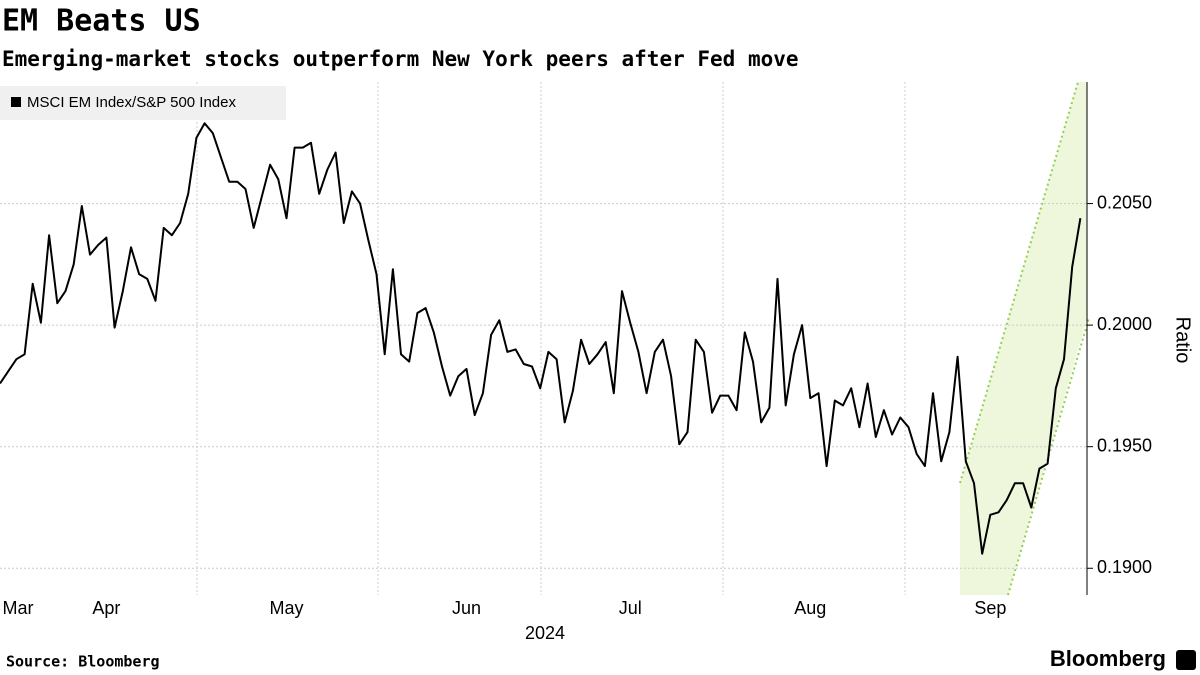 The height and width of the screenshot is (675, 1200). I want to click on chart-title: EM Beats US, so click(101, 21).